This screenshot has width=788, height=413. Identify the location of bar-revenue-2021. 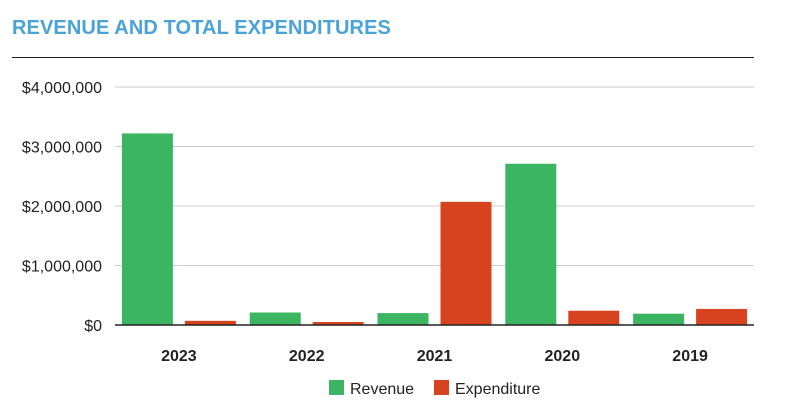
(403, 319).